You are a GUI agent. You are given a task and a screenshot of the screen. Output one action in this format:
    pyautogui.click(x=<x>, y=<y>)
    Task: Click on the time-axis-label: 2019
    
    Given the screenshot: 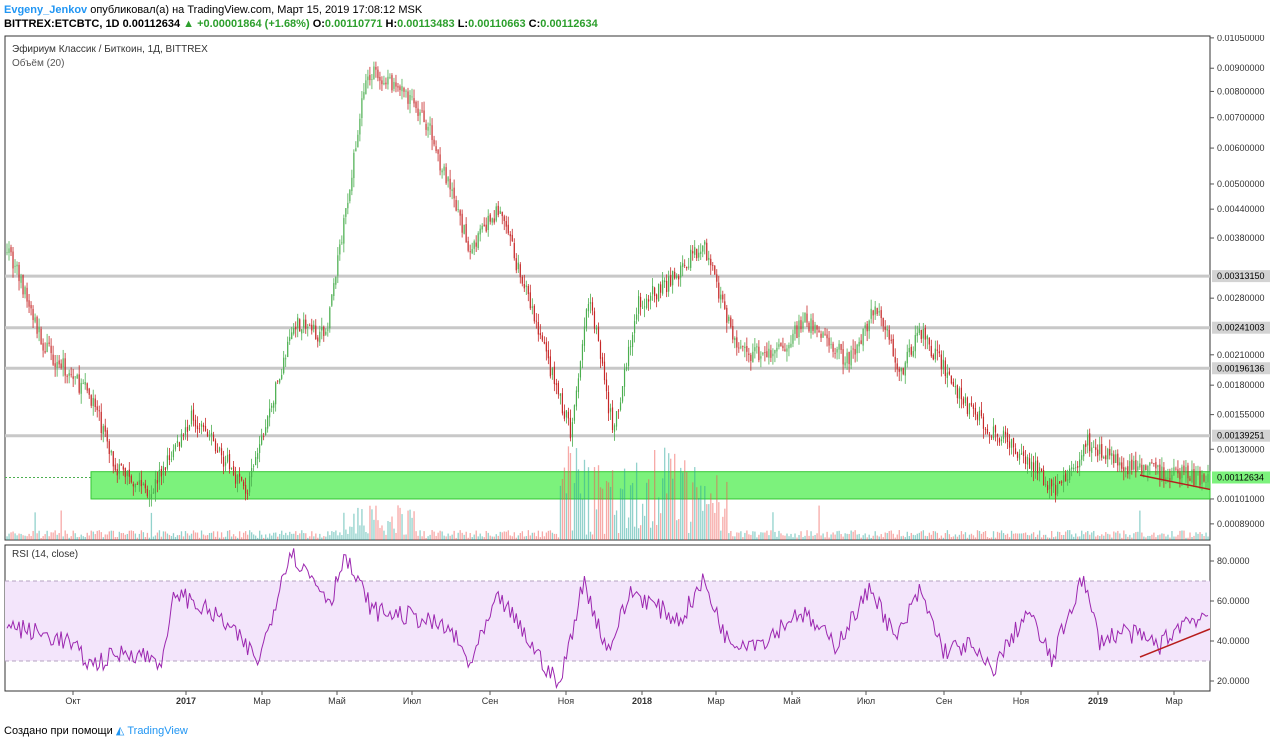 What is the action you would take?
    pyautogui.click(x=1098, y=701)
    